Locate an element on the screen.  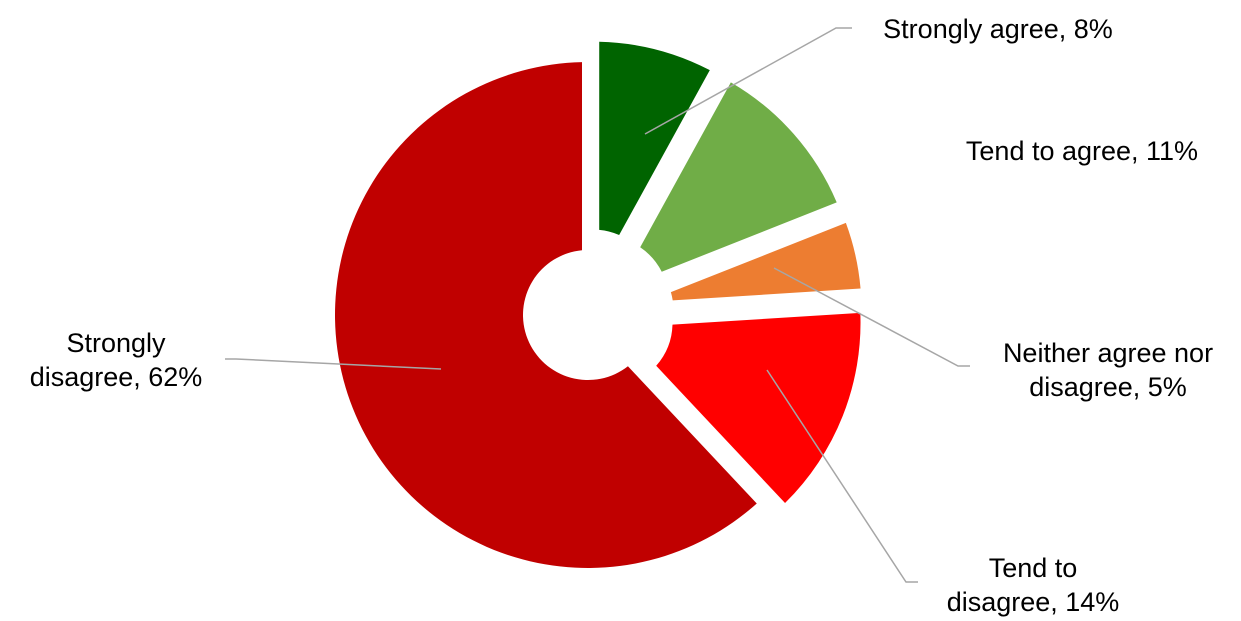
slice-tend-to-agree is located at coordinates (738, 177).